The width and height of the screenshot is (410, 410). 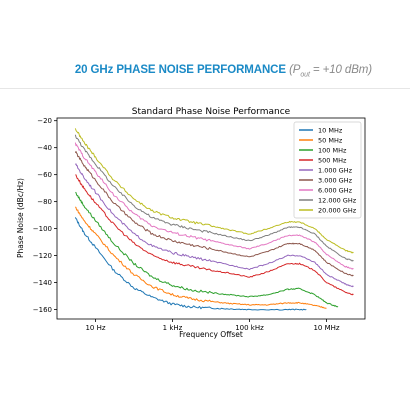 I want to click on banner-title-main: 20 GHz PHASE NOISE PERFORMANCE, so click(x=180, y=70).